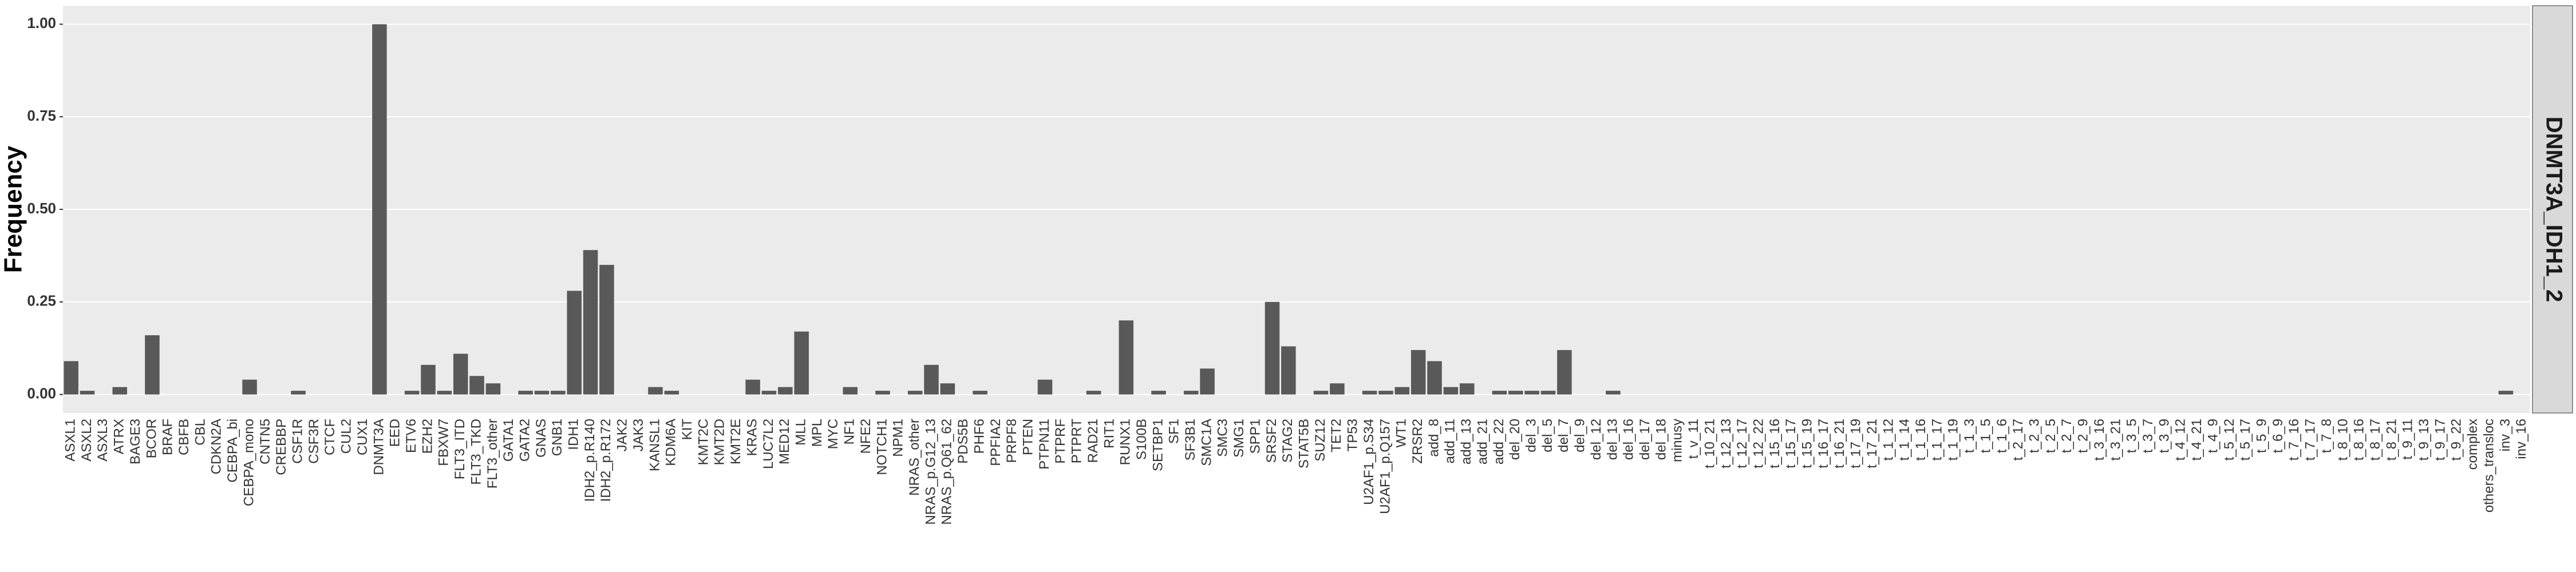  I want to click on x-tick-label: ASXL1, so click(70, 440).